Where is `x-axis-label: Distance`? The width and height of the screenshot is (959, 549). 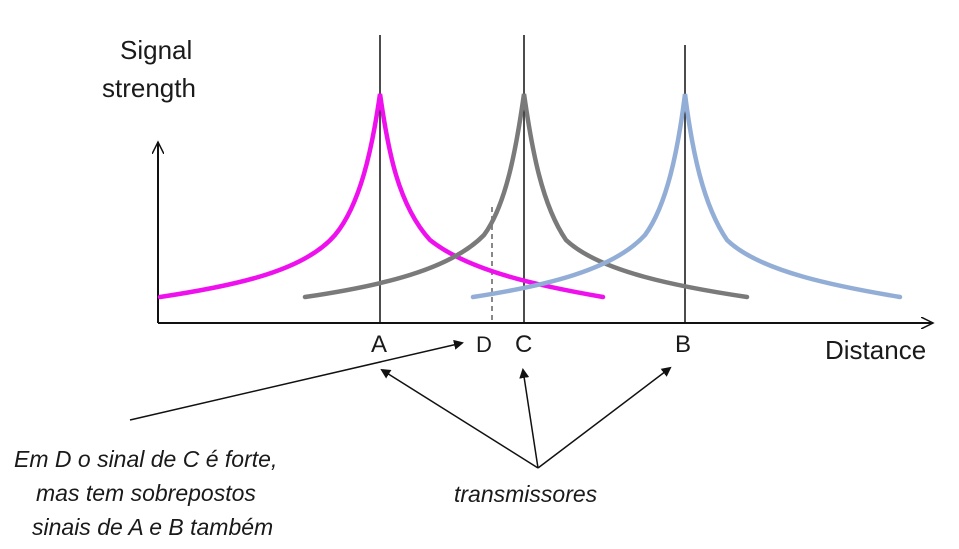
x-axis-label: Distance is located at coordinates (875, 350).